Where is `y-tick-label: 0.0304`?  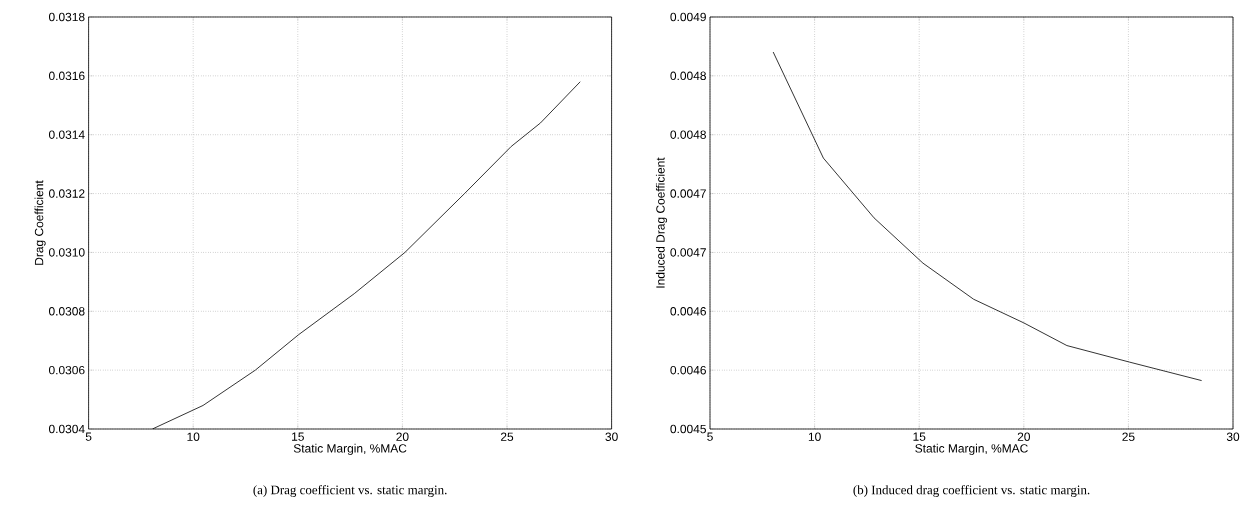
y-tick-label: 0.0304 is located at coordinates (66, 429).